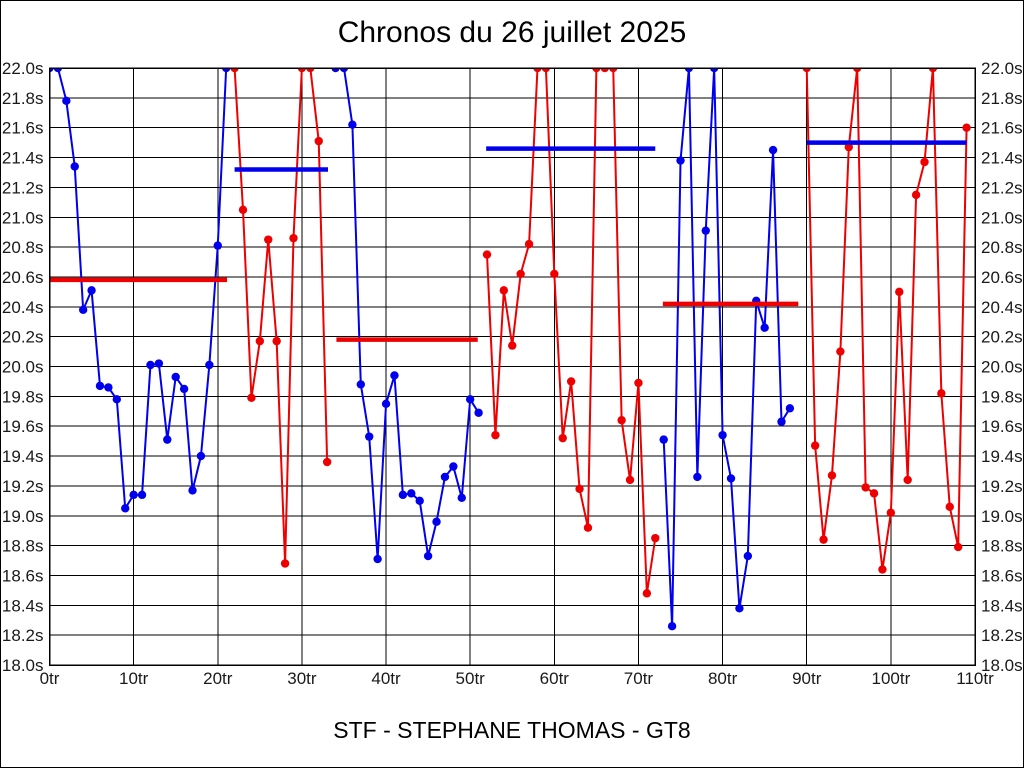 This screenshot has height=768, width=1024. Describe the element at coordinates (23, 98) in the screenshot. I see `y-tick-label-left: 21.8s` at that location.